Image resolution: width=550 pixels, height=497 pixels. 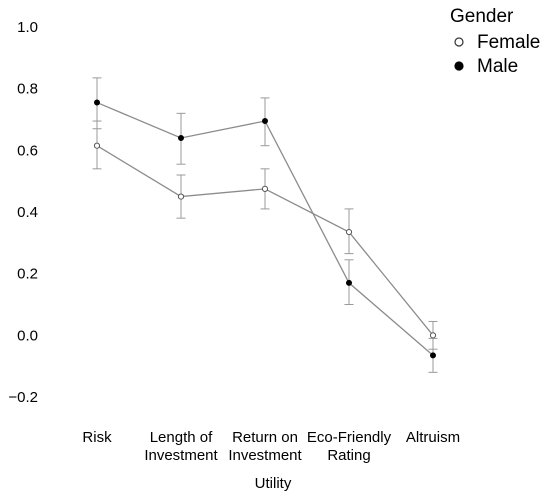 What do you see at coordinates (97, 437) in the screenshot?
I see `x-tick-label: Risk` at bounding box center [97, 437].